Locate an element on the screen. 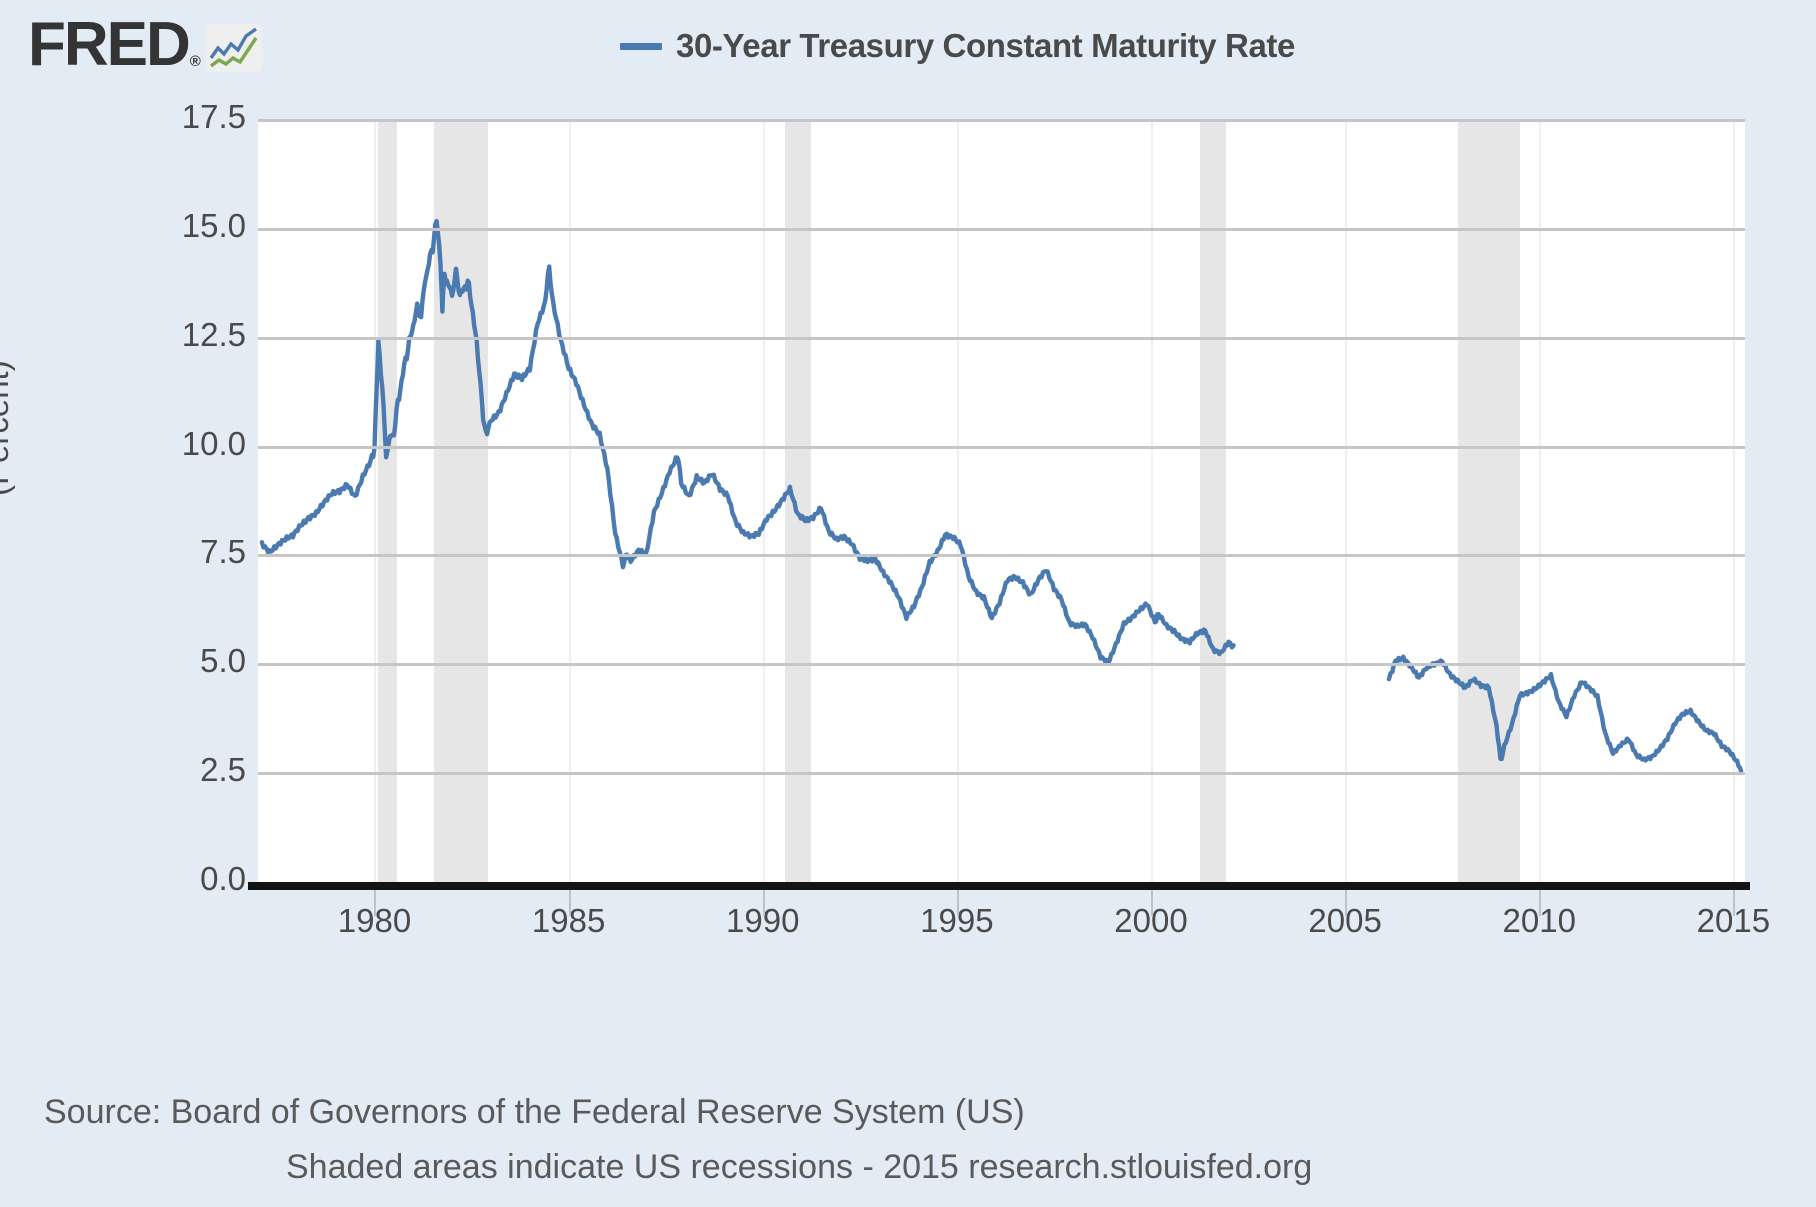 The width and height of the screenshot is (1816, 1207). y-axis-tick-label: 2.5 is located at coordinates (223, 770).